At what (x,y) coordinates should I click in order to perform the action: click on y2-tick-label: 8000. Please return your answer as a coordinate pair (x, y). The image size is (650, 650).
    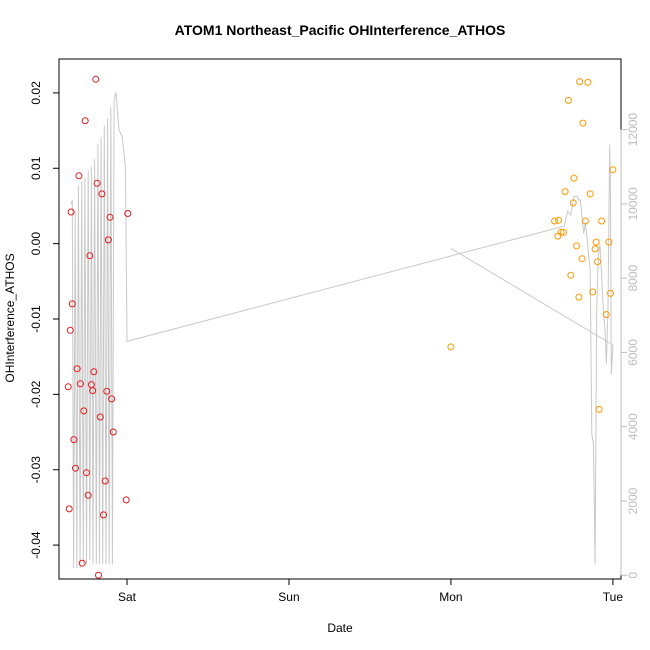
    Looking at the image, I should click on (633, 277).